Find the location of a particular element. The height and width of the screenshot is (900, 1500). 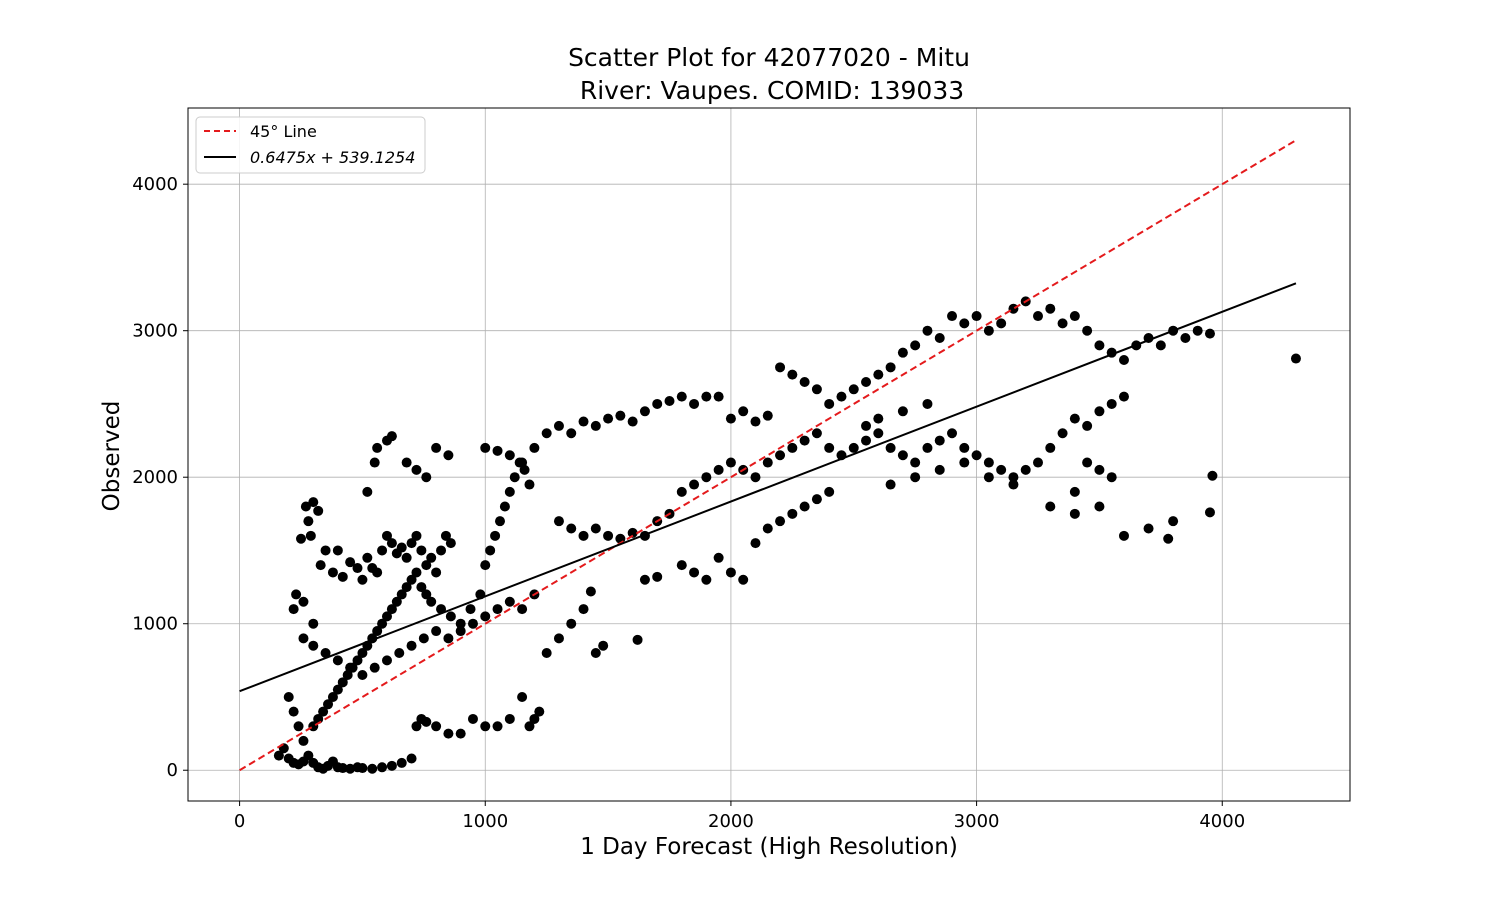

x-tick-label: 1000 is located at coordinates (485, 821).